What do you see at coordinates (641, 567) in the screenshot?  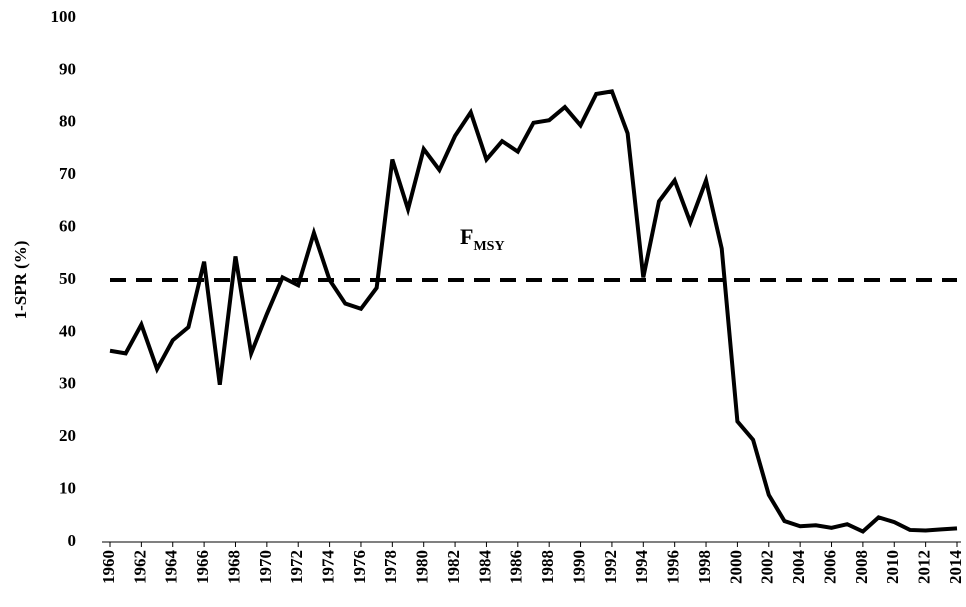 I see `x-tick-label: 1994` at bounding box center [641, 567].